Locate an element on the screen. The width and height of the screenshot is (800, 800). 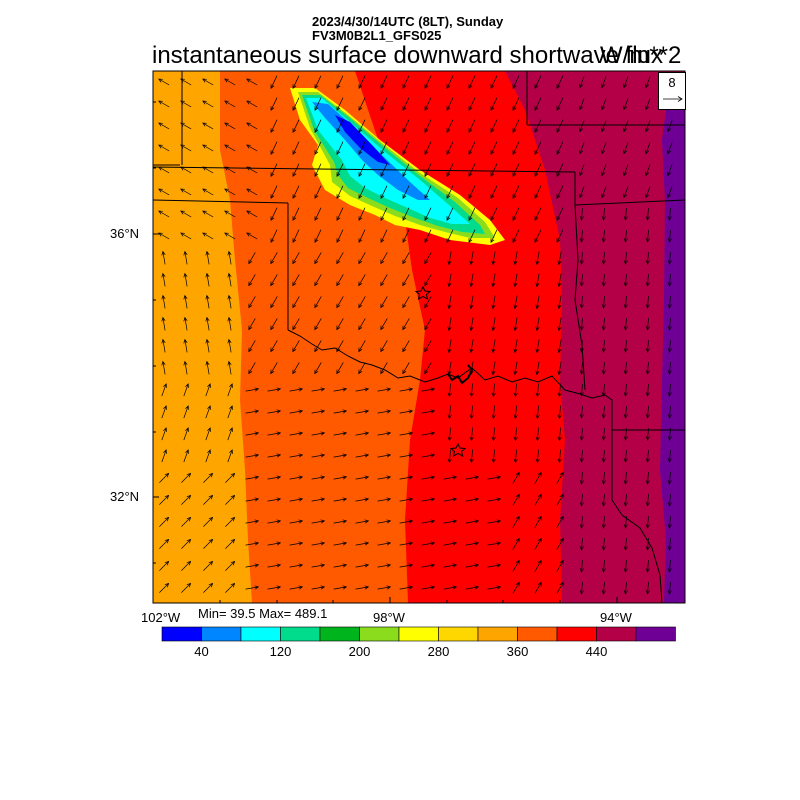
reference-vector-label: 8 is located at coordinates (672, 82).